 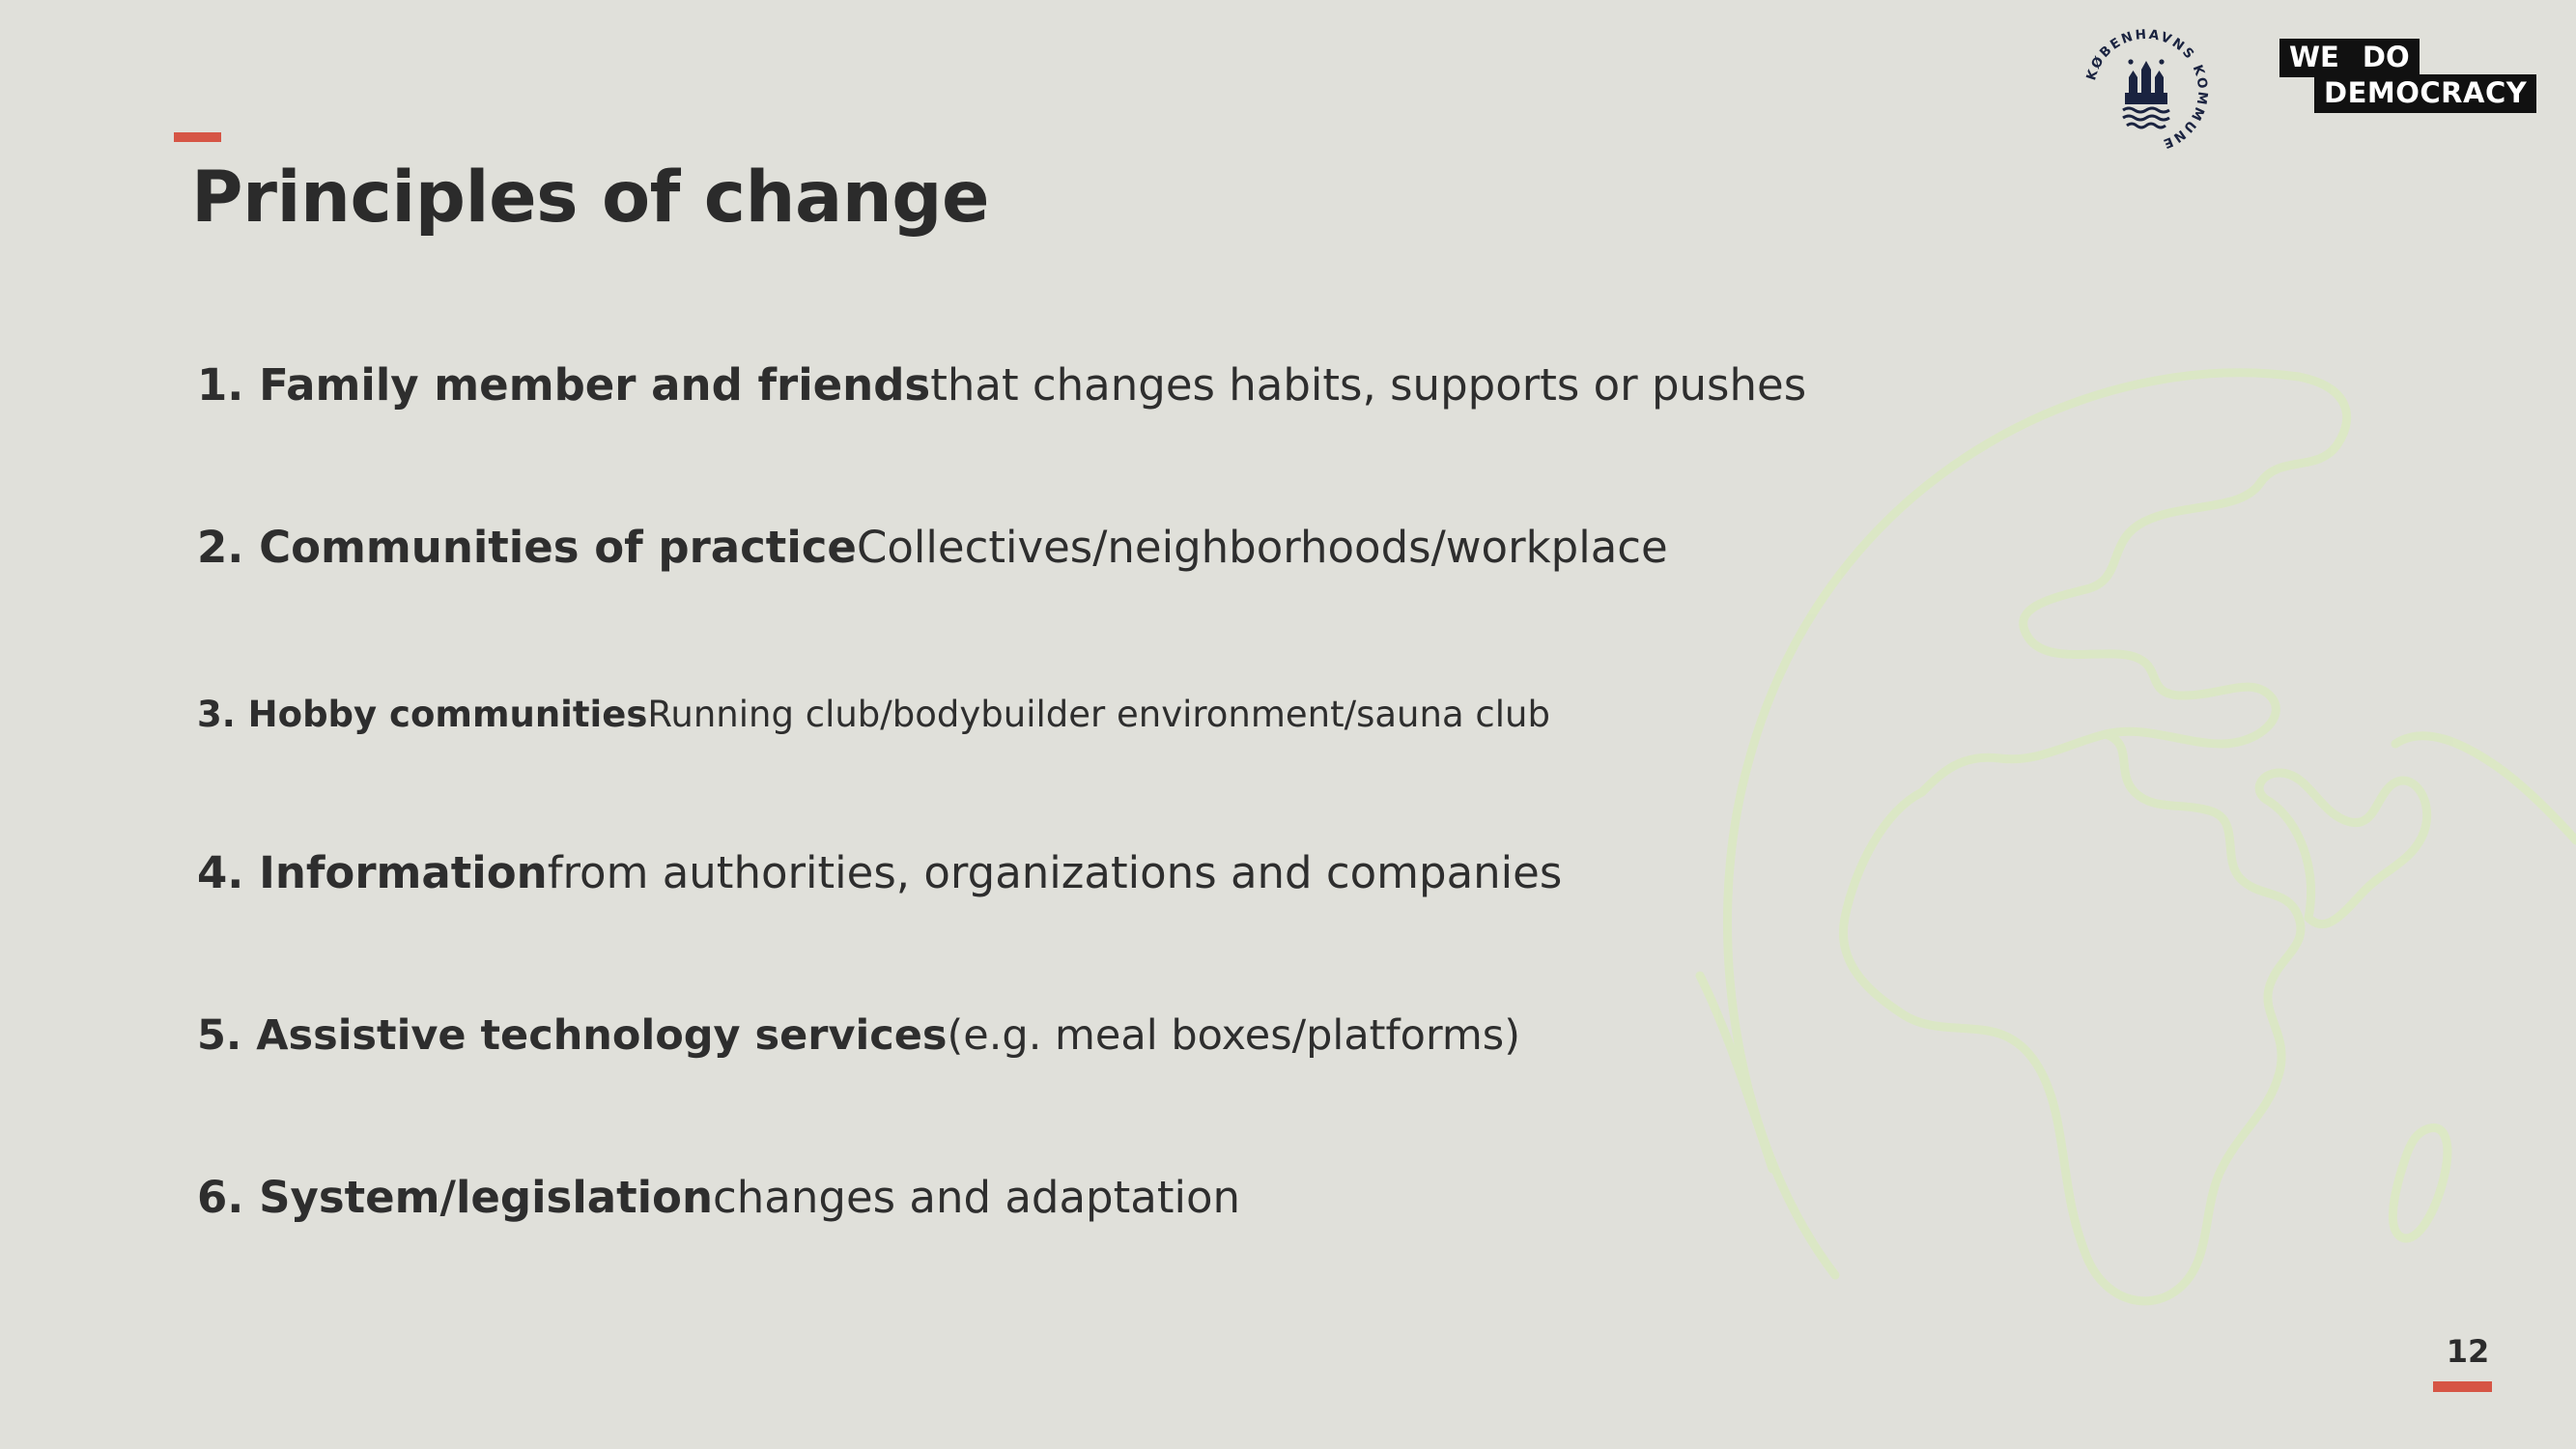 What do you see at coordinates (564, 385) in the screenshot?
I see `principle-lead: 1. Family member and friends` at bounding box center [564, 385].